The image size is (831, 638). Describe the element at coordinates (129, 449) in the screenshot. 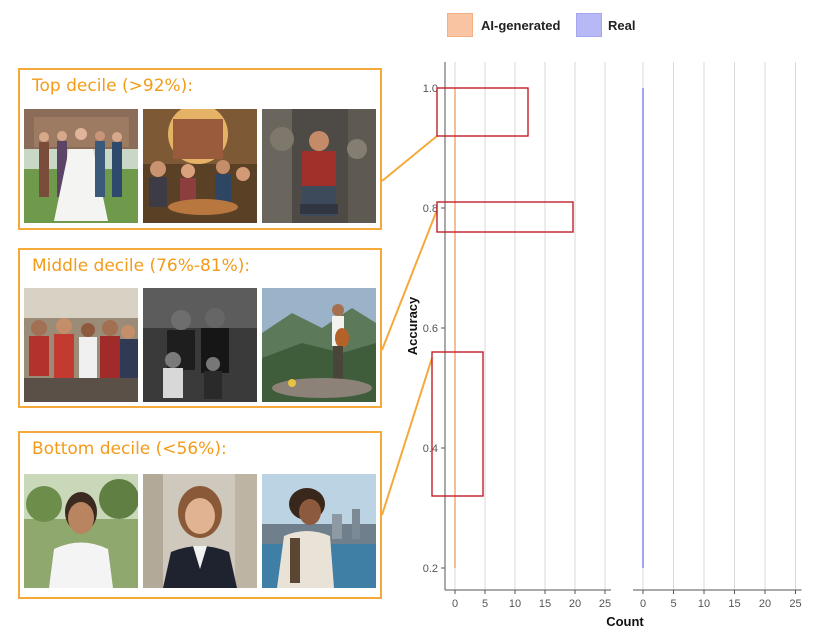

I see `panel-title: Bottom decile (<56%):` at that location.